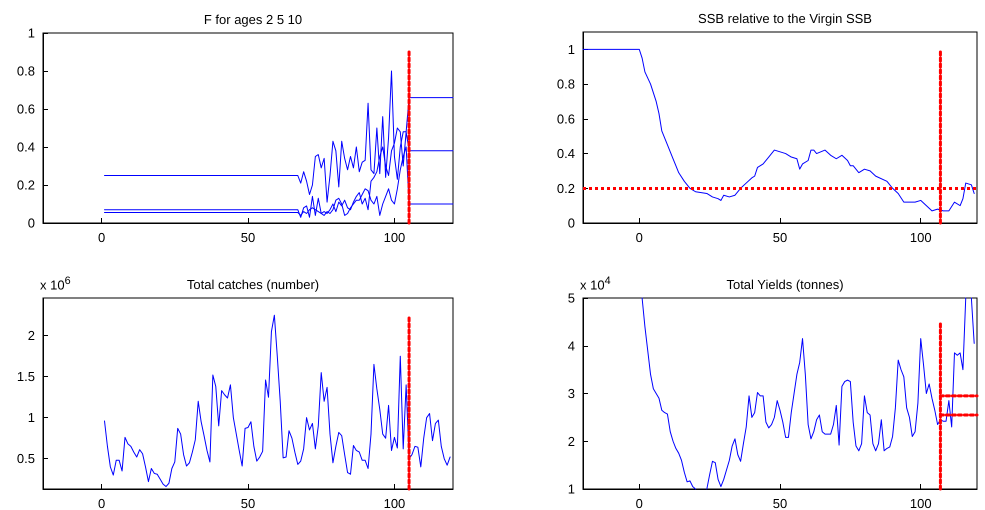 The width and height of the screenshot is (985, 510). What do you see at coordinates (571, 346) in the screenshot?
I see `y-tick-label: 4` at bounding box center [571, 346].